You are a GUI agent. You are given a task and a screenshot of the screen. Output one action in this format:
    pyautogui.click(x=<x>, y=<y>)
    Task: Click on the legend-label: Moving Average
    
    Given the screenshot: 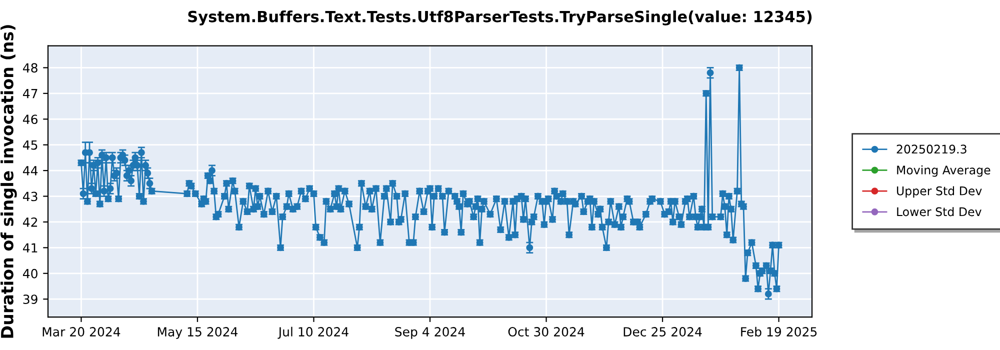 What is the action you would take?
    pyautogui.click(x=943, y=171)
    